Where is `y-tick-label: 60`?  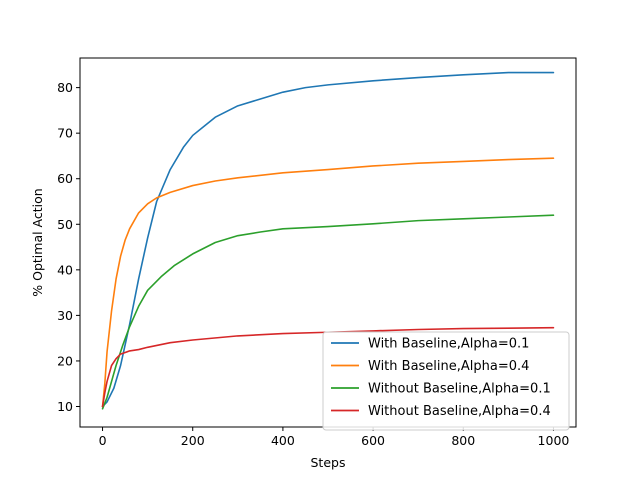
y-tick-label: 60 is located at coordinates (65, 178).